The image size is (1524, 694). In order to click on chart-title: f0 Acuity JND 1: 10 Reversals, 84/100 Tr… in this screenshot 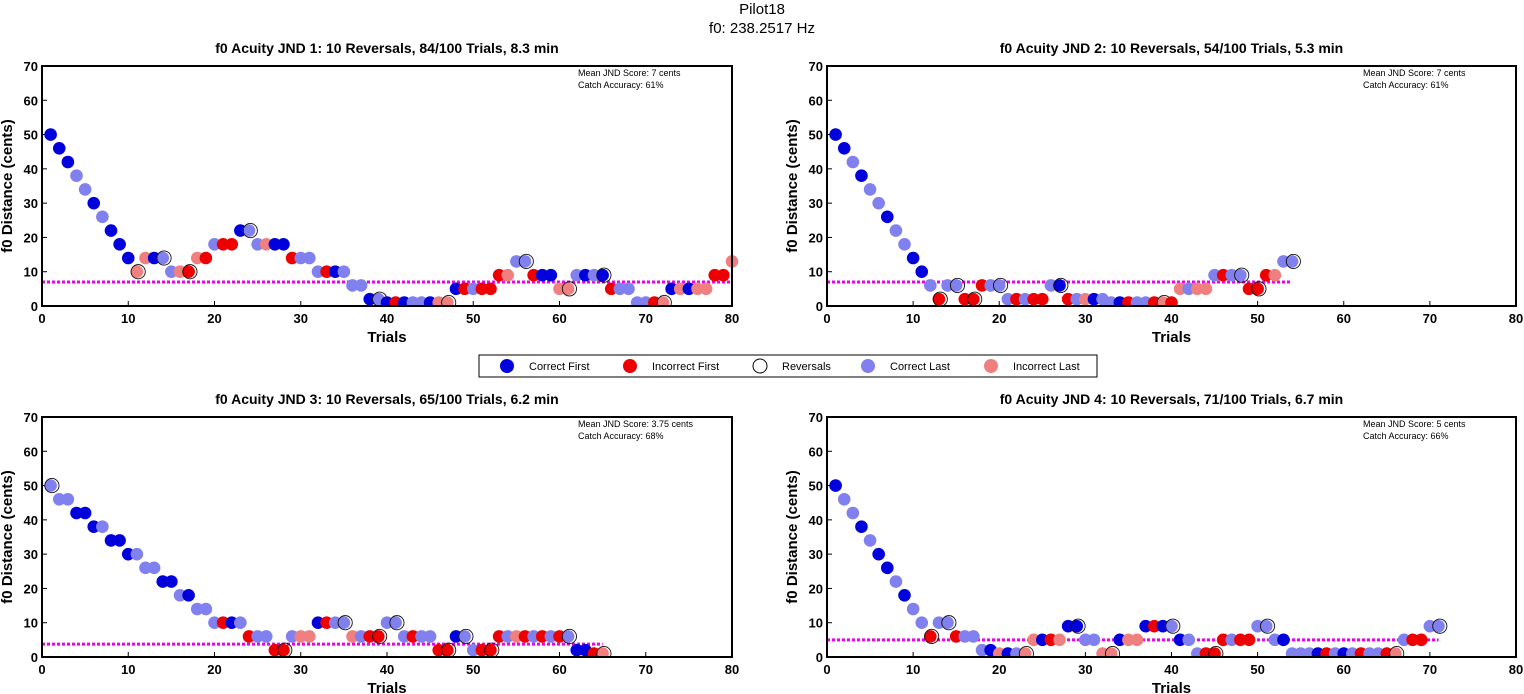, I will do `click(386, 48)`.